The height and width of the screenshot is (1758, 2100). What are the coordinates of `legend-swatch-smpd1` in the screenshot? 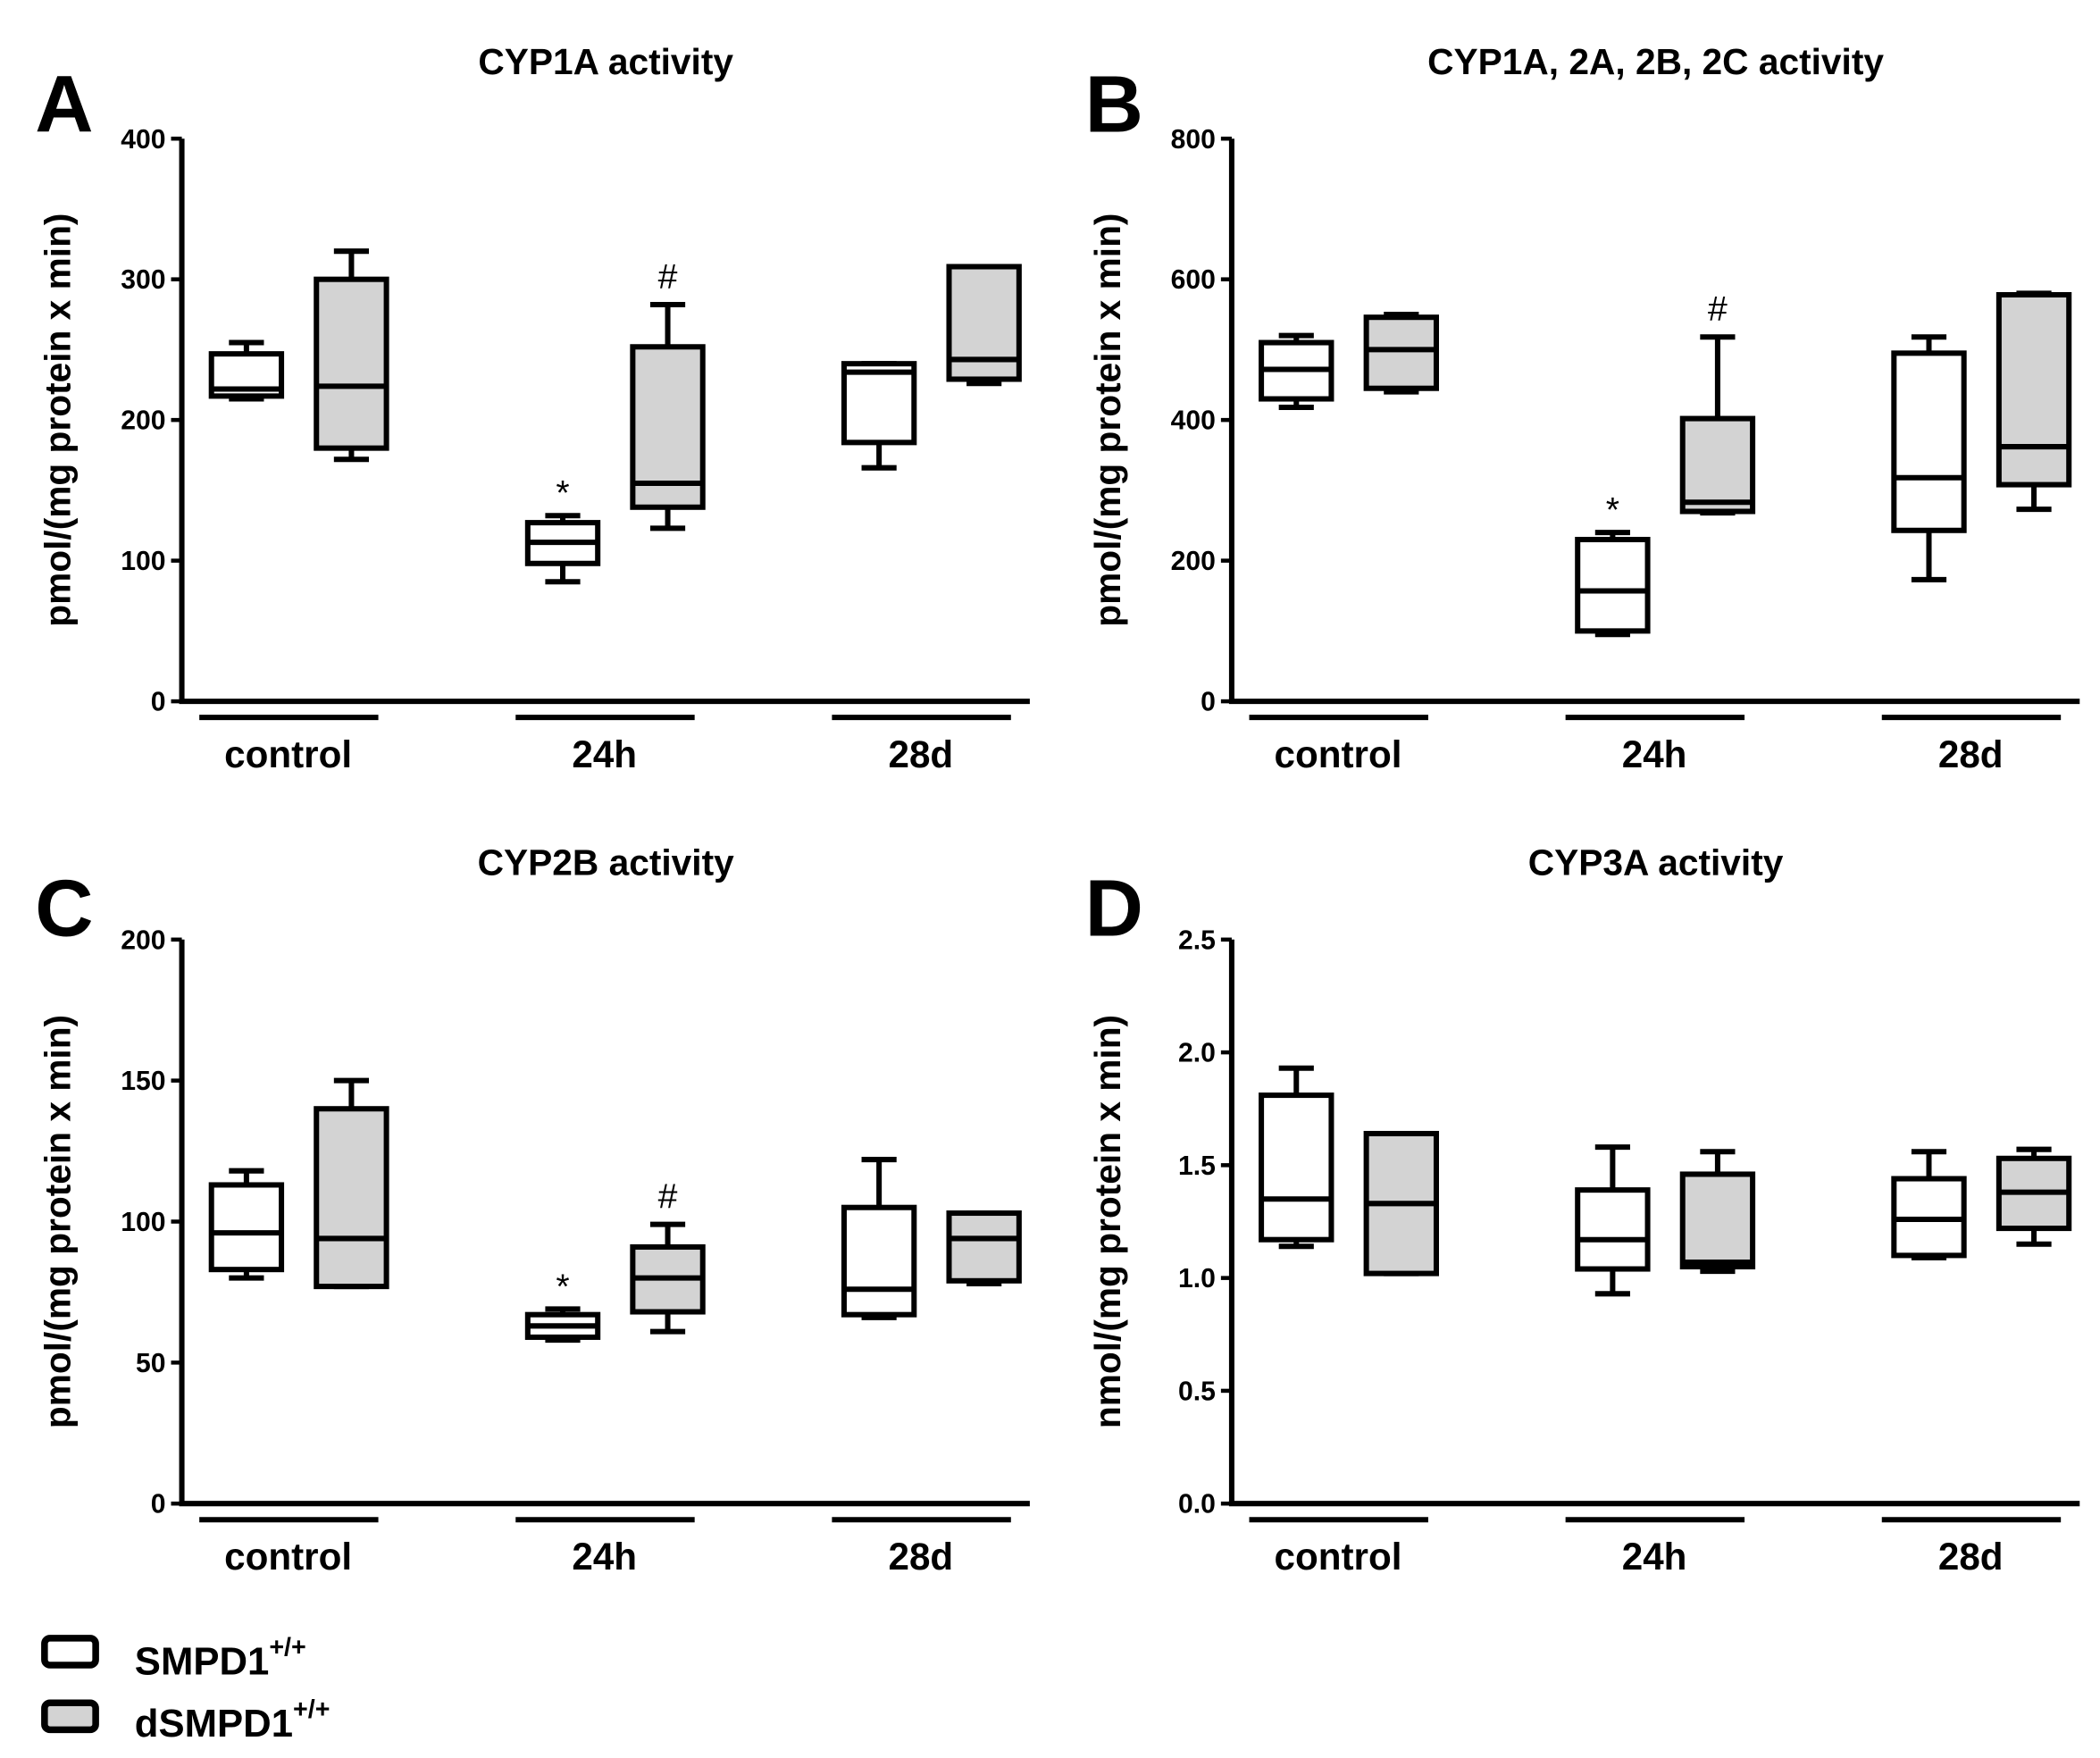 It's located at (70, 1652).